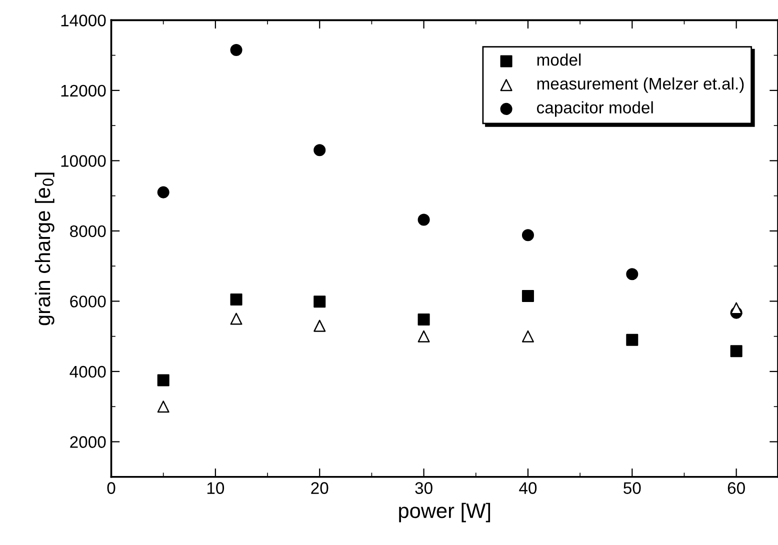 The image size is (778, 545). What do you see at coordinates (559, 60) in the screenshot?
I see `legend-label: model` at bounding box center [559, 60].